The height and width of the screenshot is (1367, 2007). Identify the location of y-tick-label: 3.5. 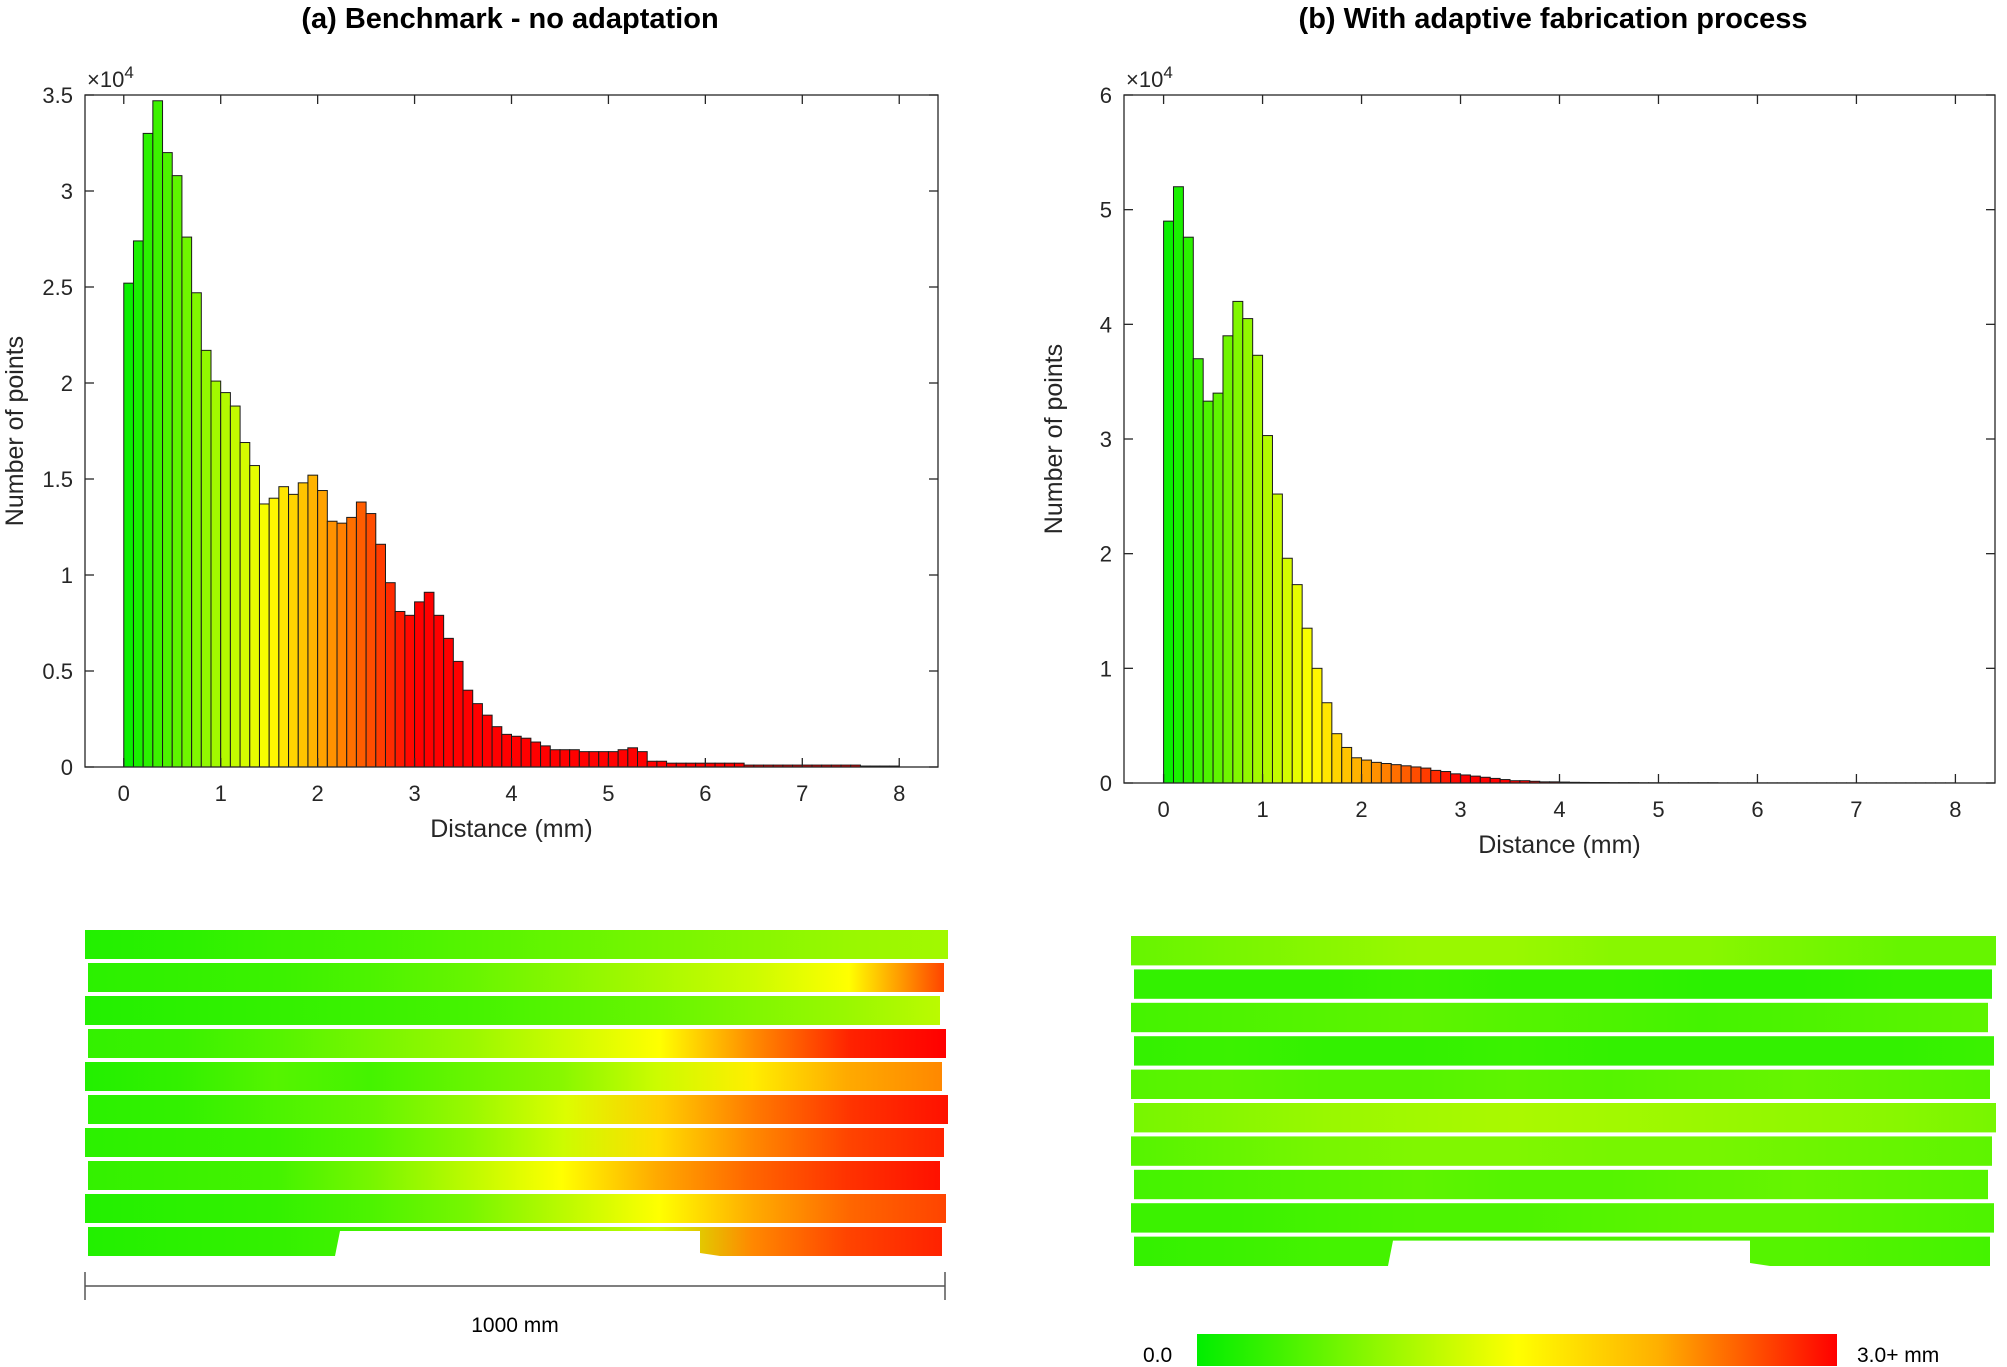
(57, 95).